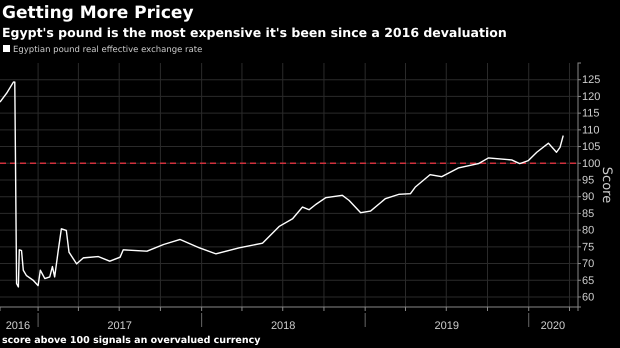  Describe the element at coordinates (119, 326) in the screenshot. I see `x-tick-label: 2017` at that location.